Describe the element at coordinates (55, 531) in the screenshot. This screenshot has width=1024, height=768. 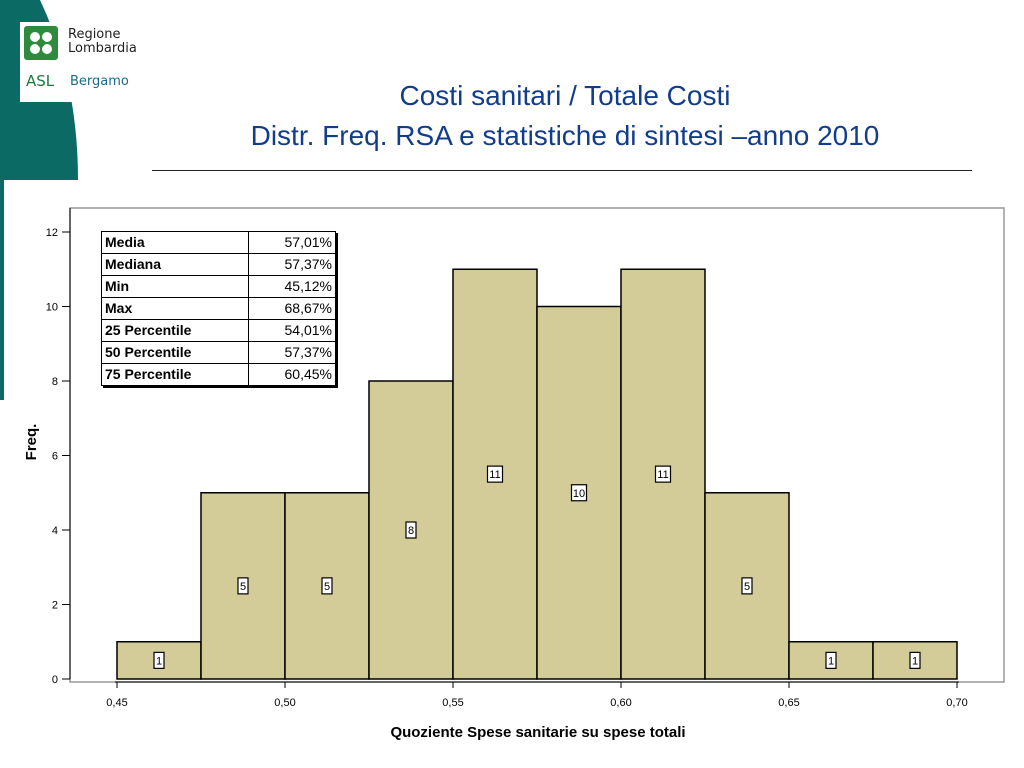
I see `y-tick-label: 4` at that location.